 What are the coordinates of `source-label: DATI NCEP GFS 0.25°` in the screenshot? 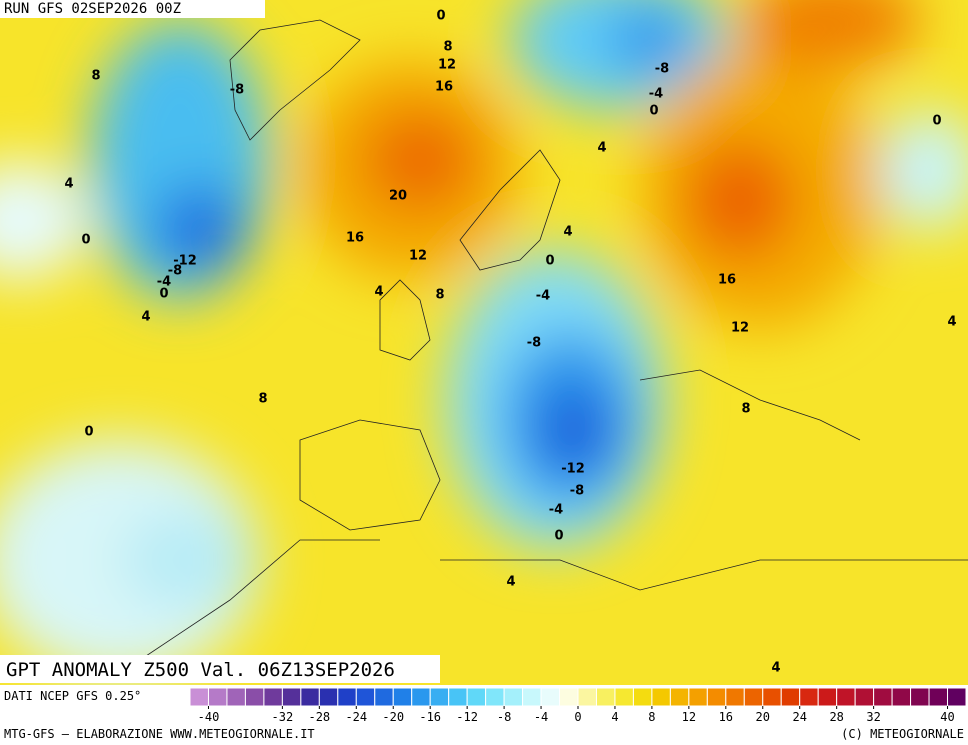 It's located at (72, 696).